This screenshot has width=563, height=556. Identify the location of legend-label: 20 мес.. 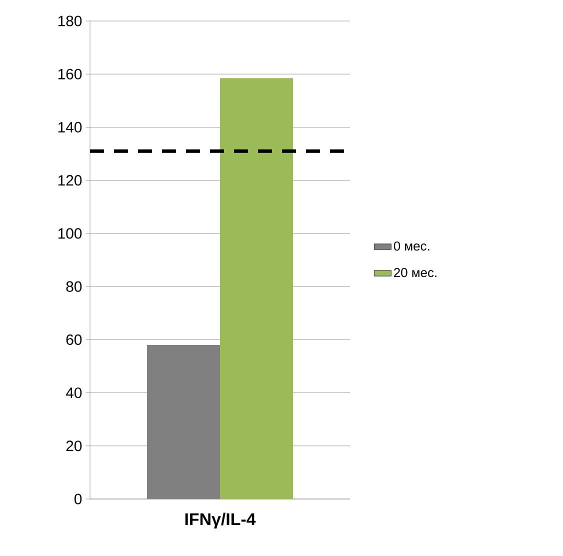
(415, 273).